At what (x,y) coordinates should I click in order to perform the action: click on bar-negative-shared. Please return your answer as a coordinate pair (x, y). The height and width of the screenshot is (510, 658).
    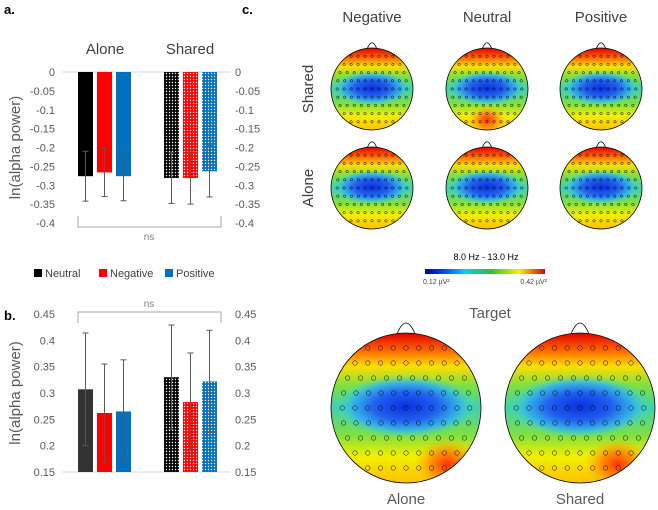
    Looking at the image, I should click on (190, 125).